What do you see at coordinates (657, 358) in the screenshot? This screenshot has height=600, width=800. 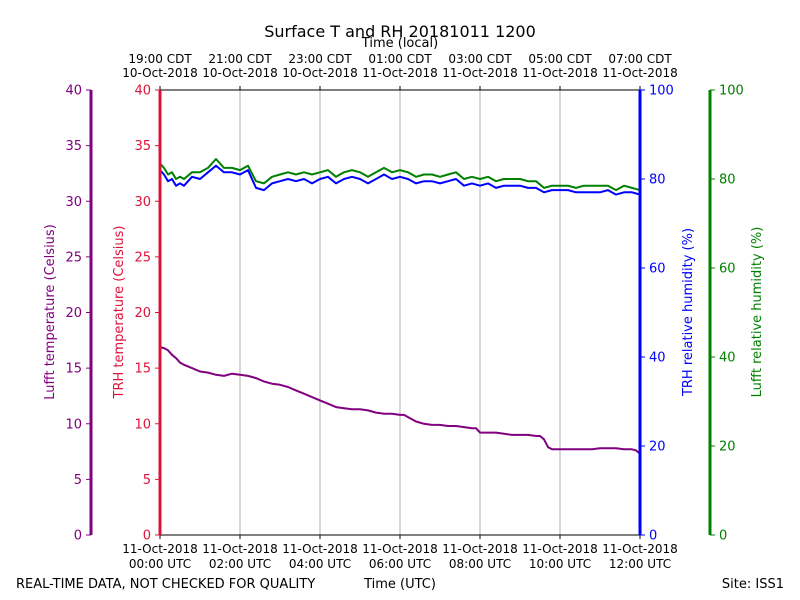 I see `trh-rh-axis-tick-label: 40` at bounding box center [657, 358].